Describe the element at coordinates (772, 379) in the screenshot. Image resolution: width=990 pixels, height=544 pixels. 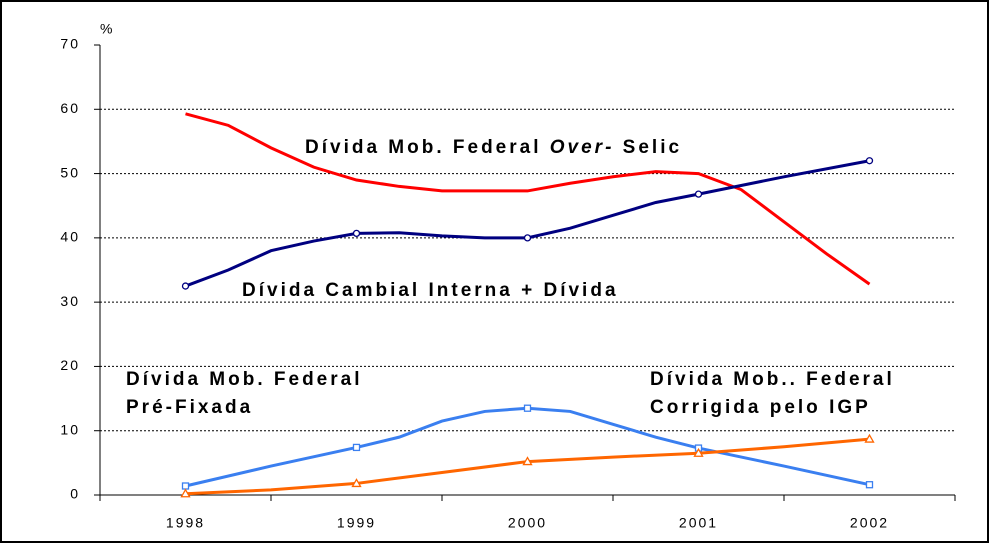
I see `annotation: Dívida Mob.. Federal` at that location.